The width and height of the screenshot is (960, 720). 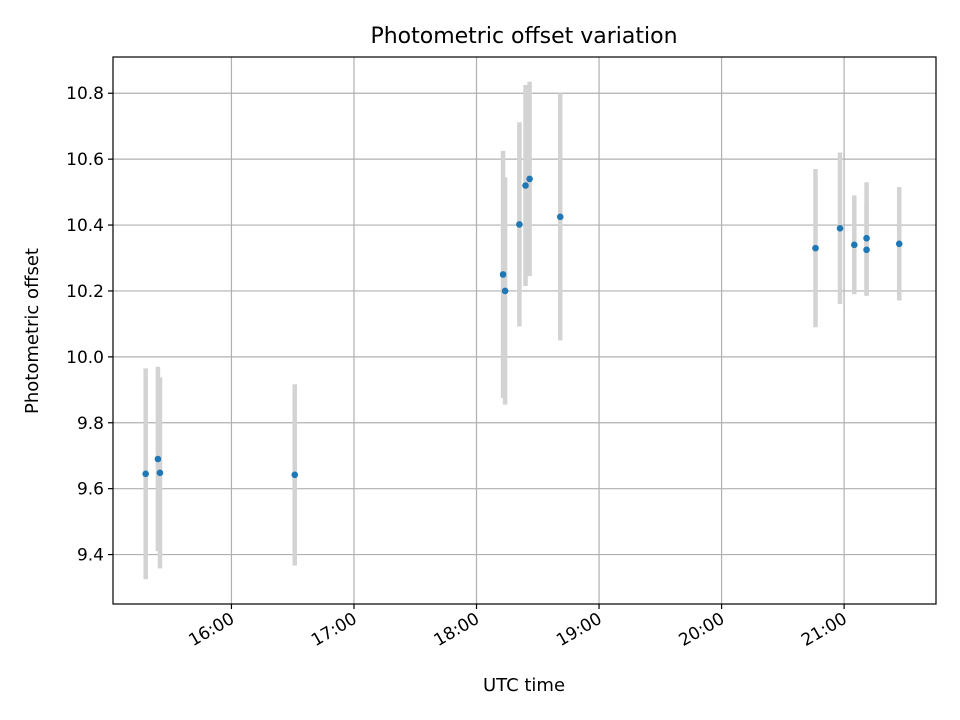 What do you see at coordinates (85, 226) in the screenshot?
I see `y-tick-label: 10.4` at bounding box center [85, 226].